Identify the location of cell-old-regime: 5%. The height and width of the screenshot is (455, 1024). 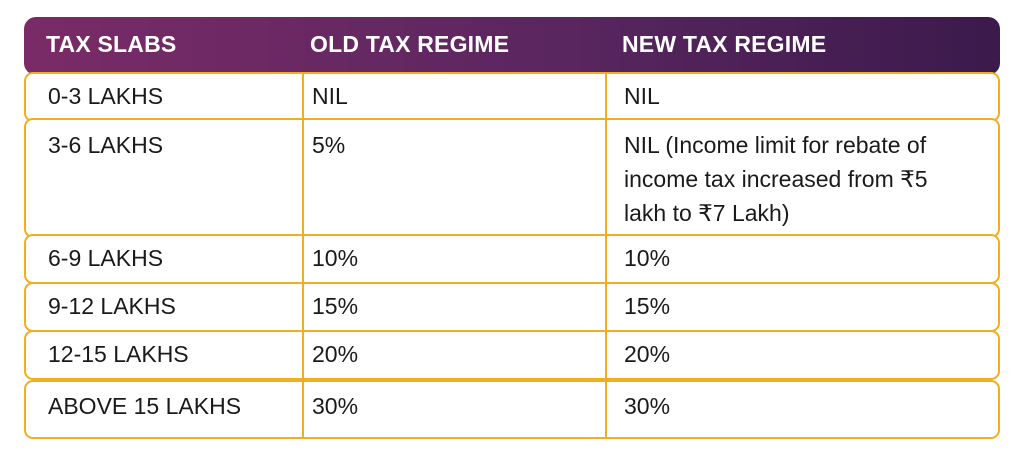
(329, 145).